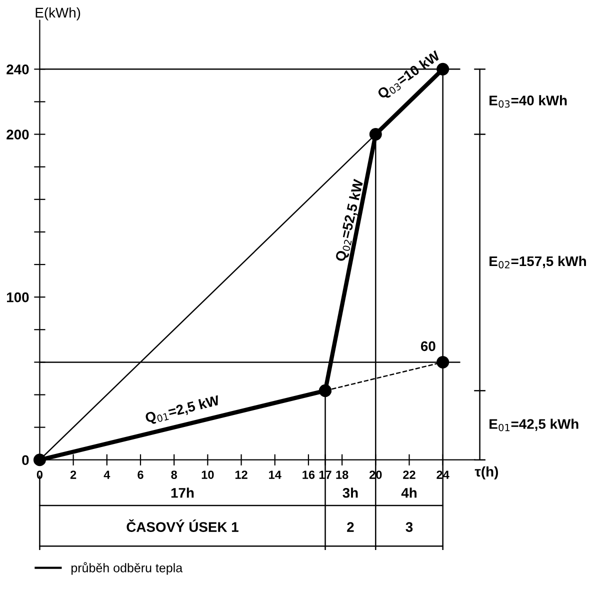  I want to click on annotation: Q$_{02}$=52,5 kW, so click(350, 220).